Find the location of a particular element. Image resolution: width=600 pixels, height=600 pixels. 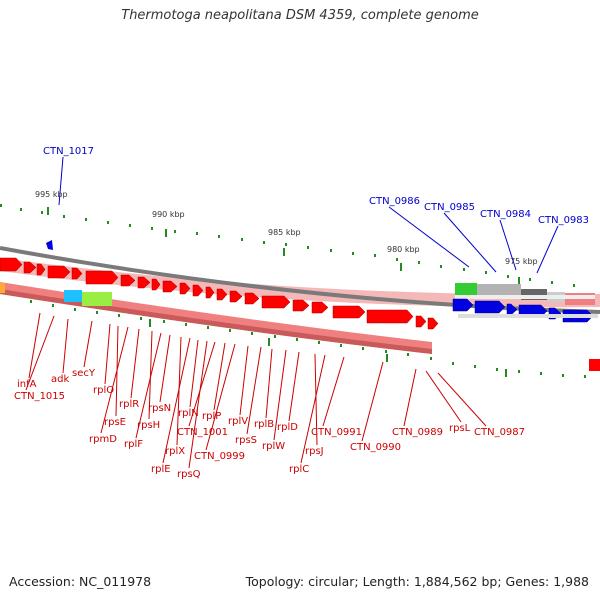

scale-label: 985 kbp is located at coordinates (284, 232).